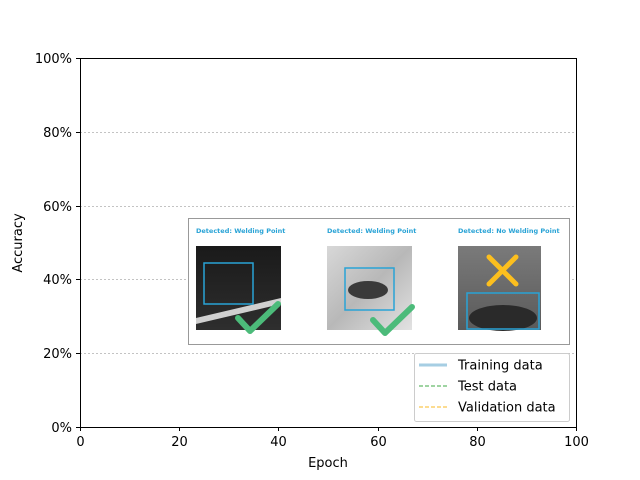 The height and width of the screenshot is (480, 640). What do you see at coordinates (378, 442) in the screenshot?
I see `x-tick-label: 60` at bounding box center [378, 442].